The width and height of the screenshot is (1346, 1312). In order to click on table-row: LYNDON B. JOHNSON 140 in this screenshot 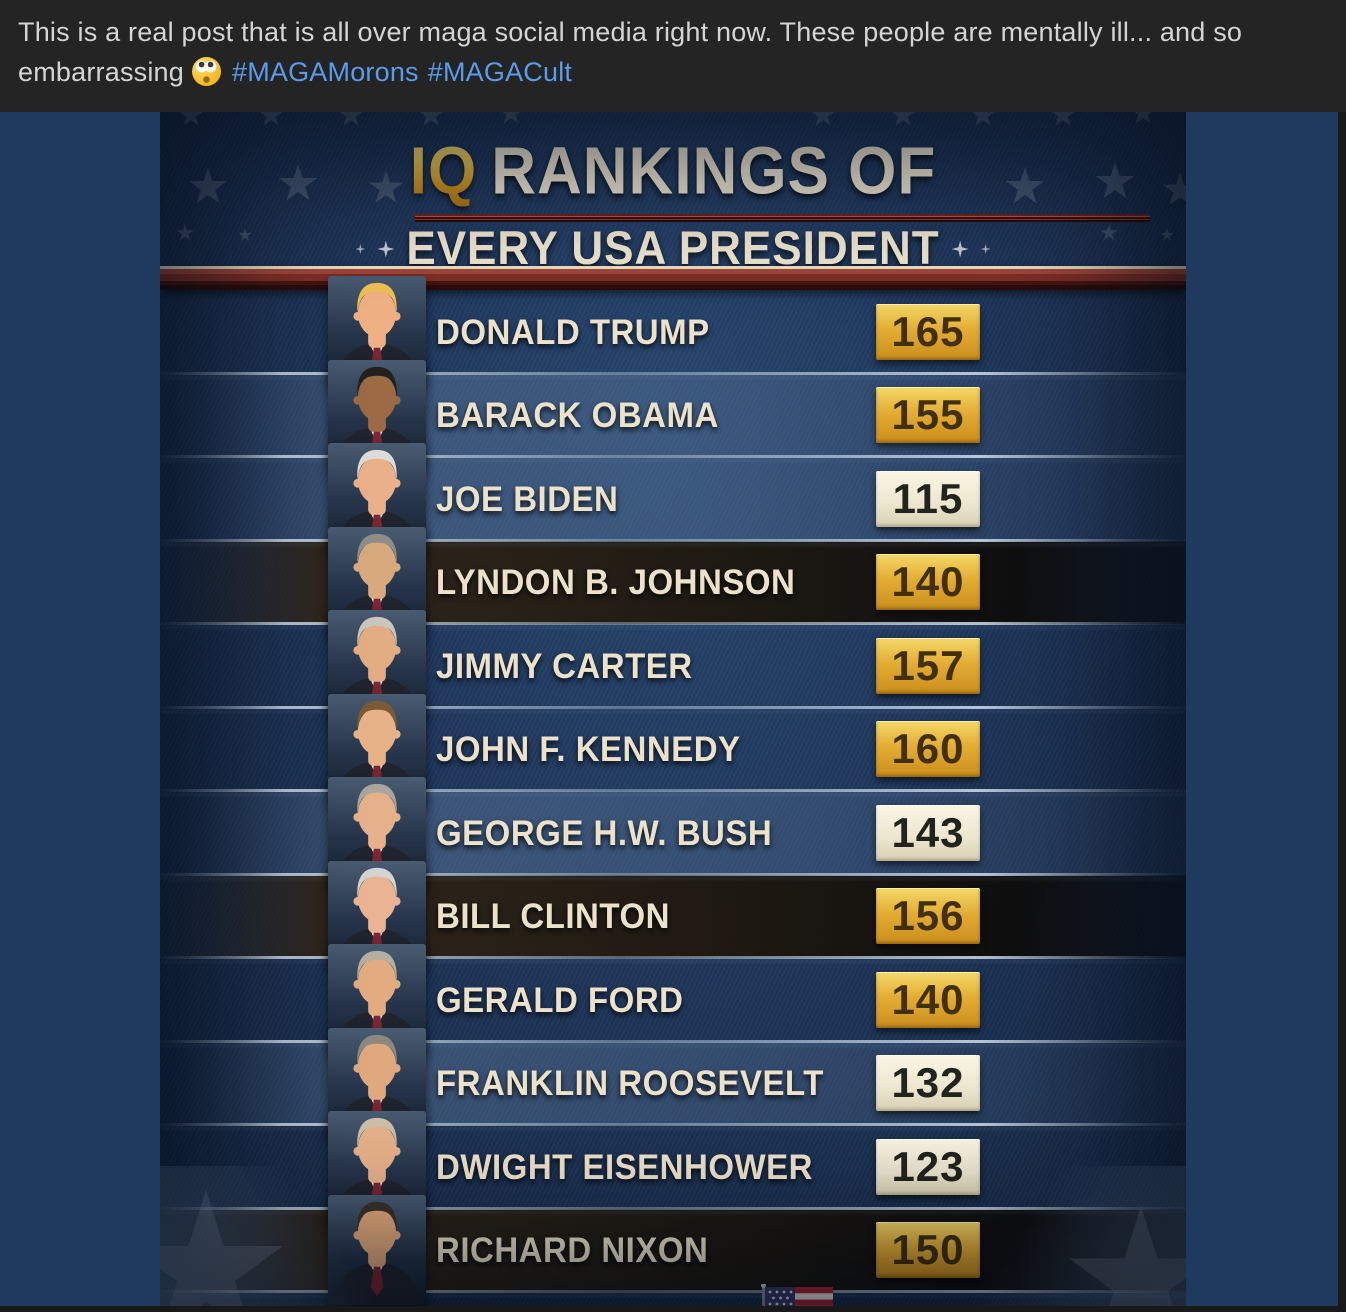, I will do `click(673, 581)`.